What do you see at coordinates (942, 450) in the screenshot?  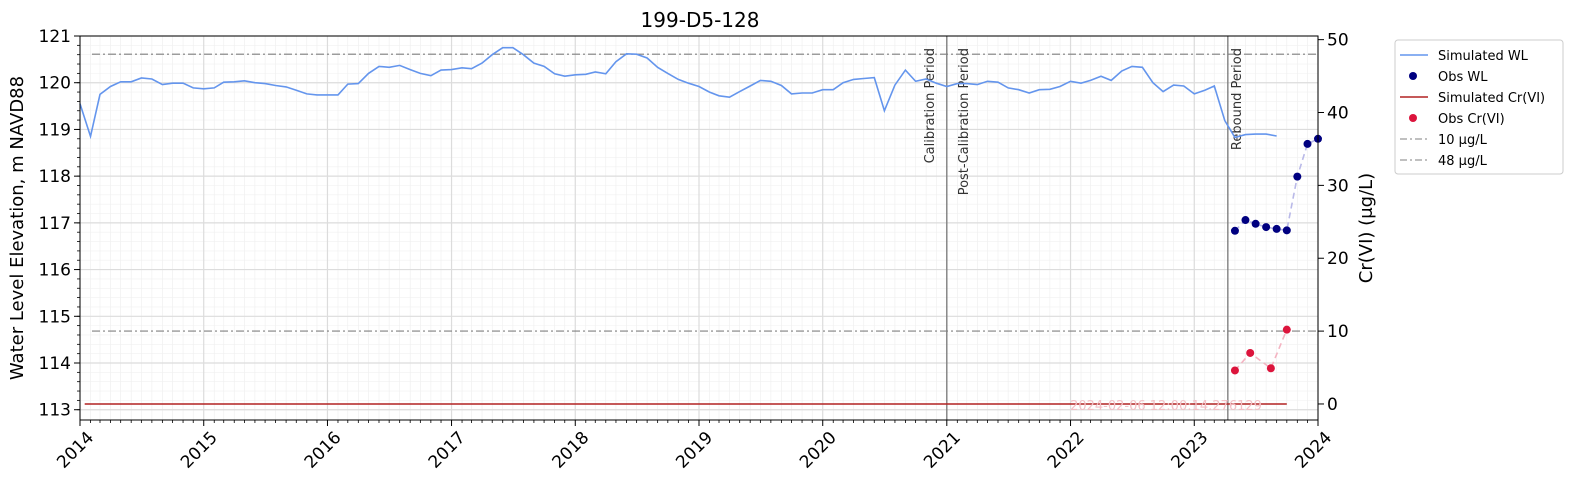 I see `x-tick-label: 2021` at bounding box center [942, 450].